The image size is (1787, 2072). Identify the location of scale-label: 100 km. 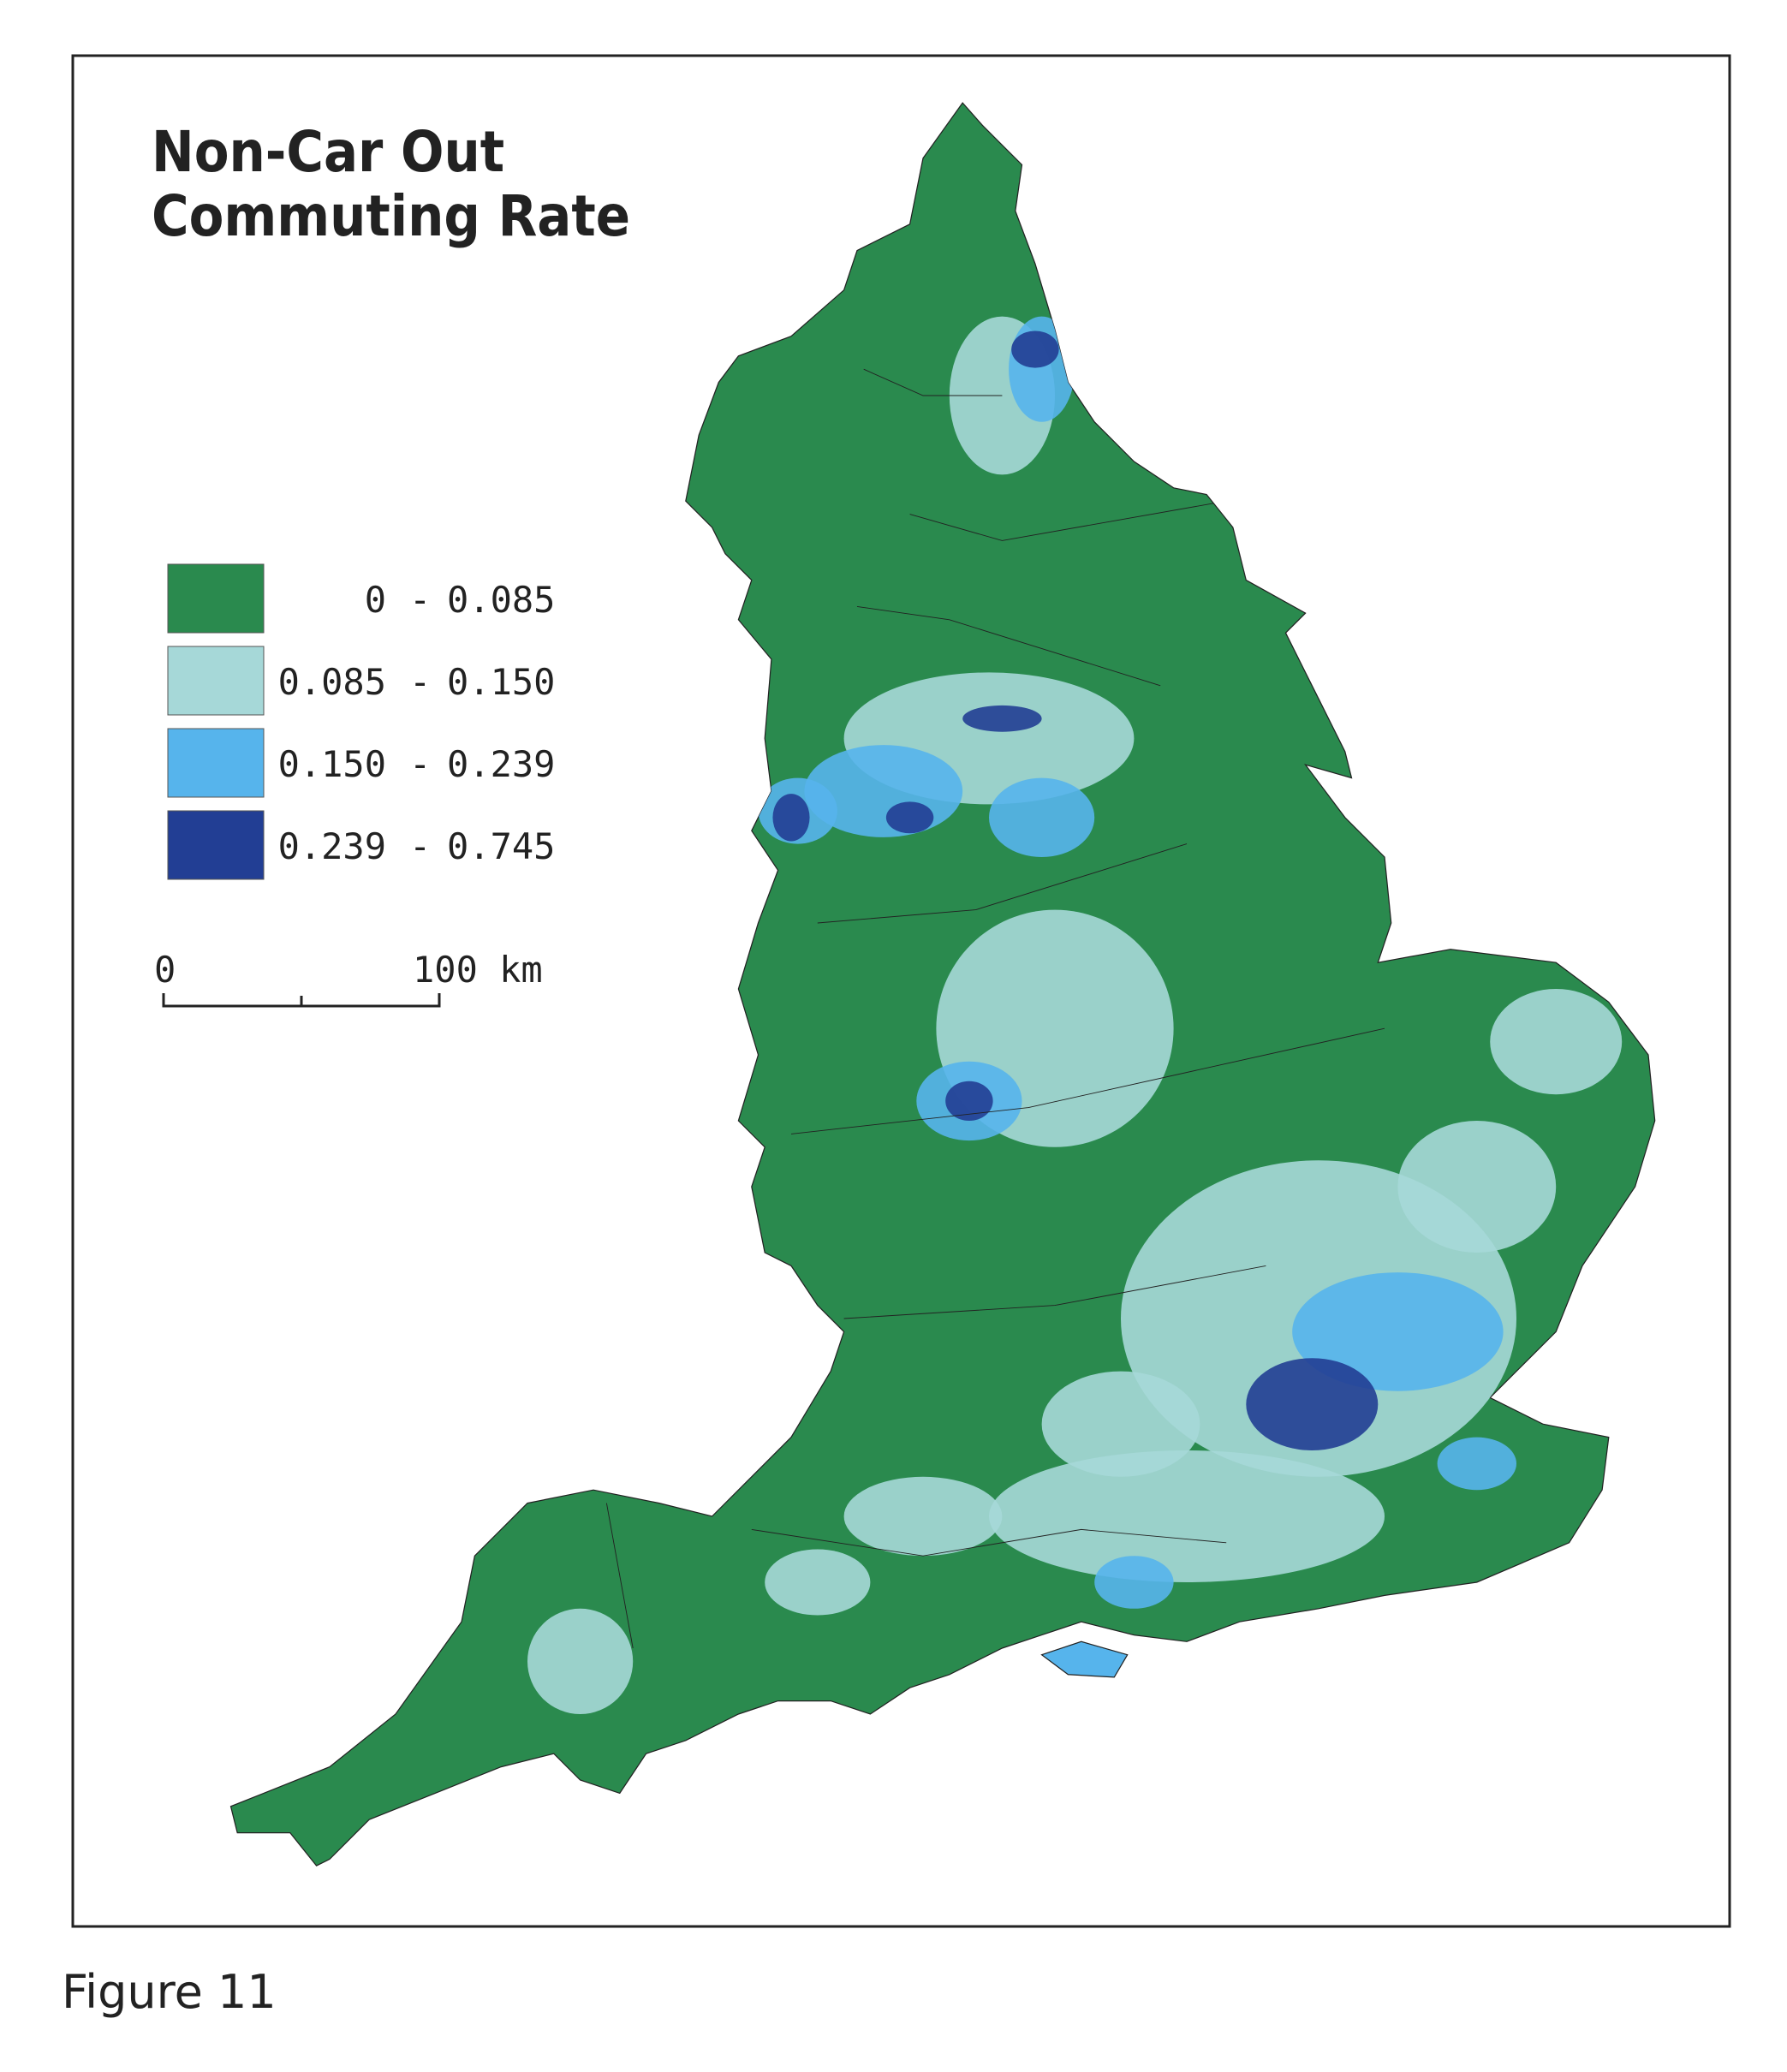
(478, 970).